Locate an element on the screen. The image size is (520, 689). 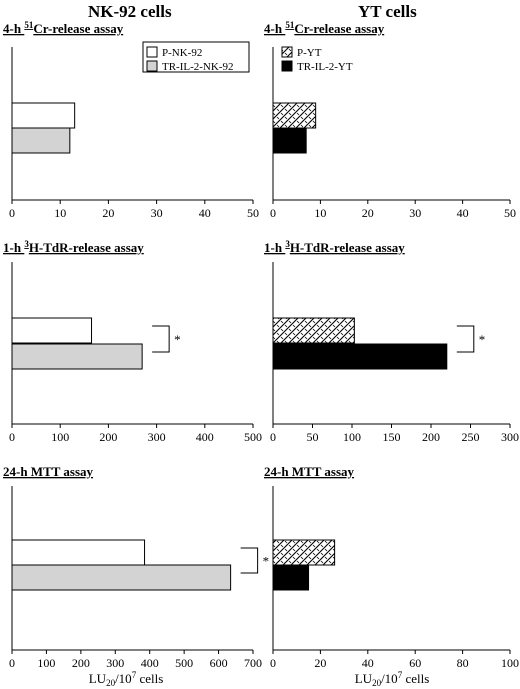
x-axis-label-sup: 7 is located at coordinates (134, 675).